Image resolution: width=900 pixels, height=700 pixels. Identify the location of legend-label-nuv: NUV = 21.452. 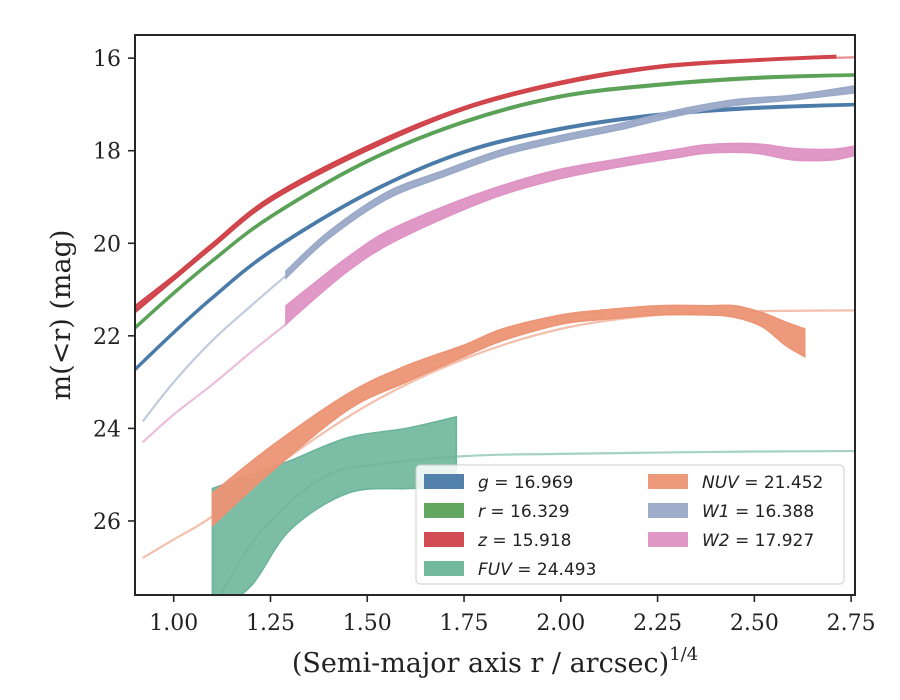
(762, 483).